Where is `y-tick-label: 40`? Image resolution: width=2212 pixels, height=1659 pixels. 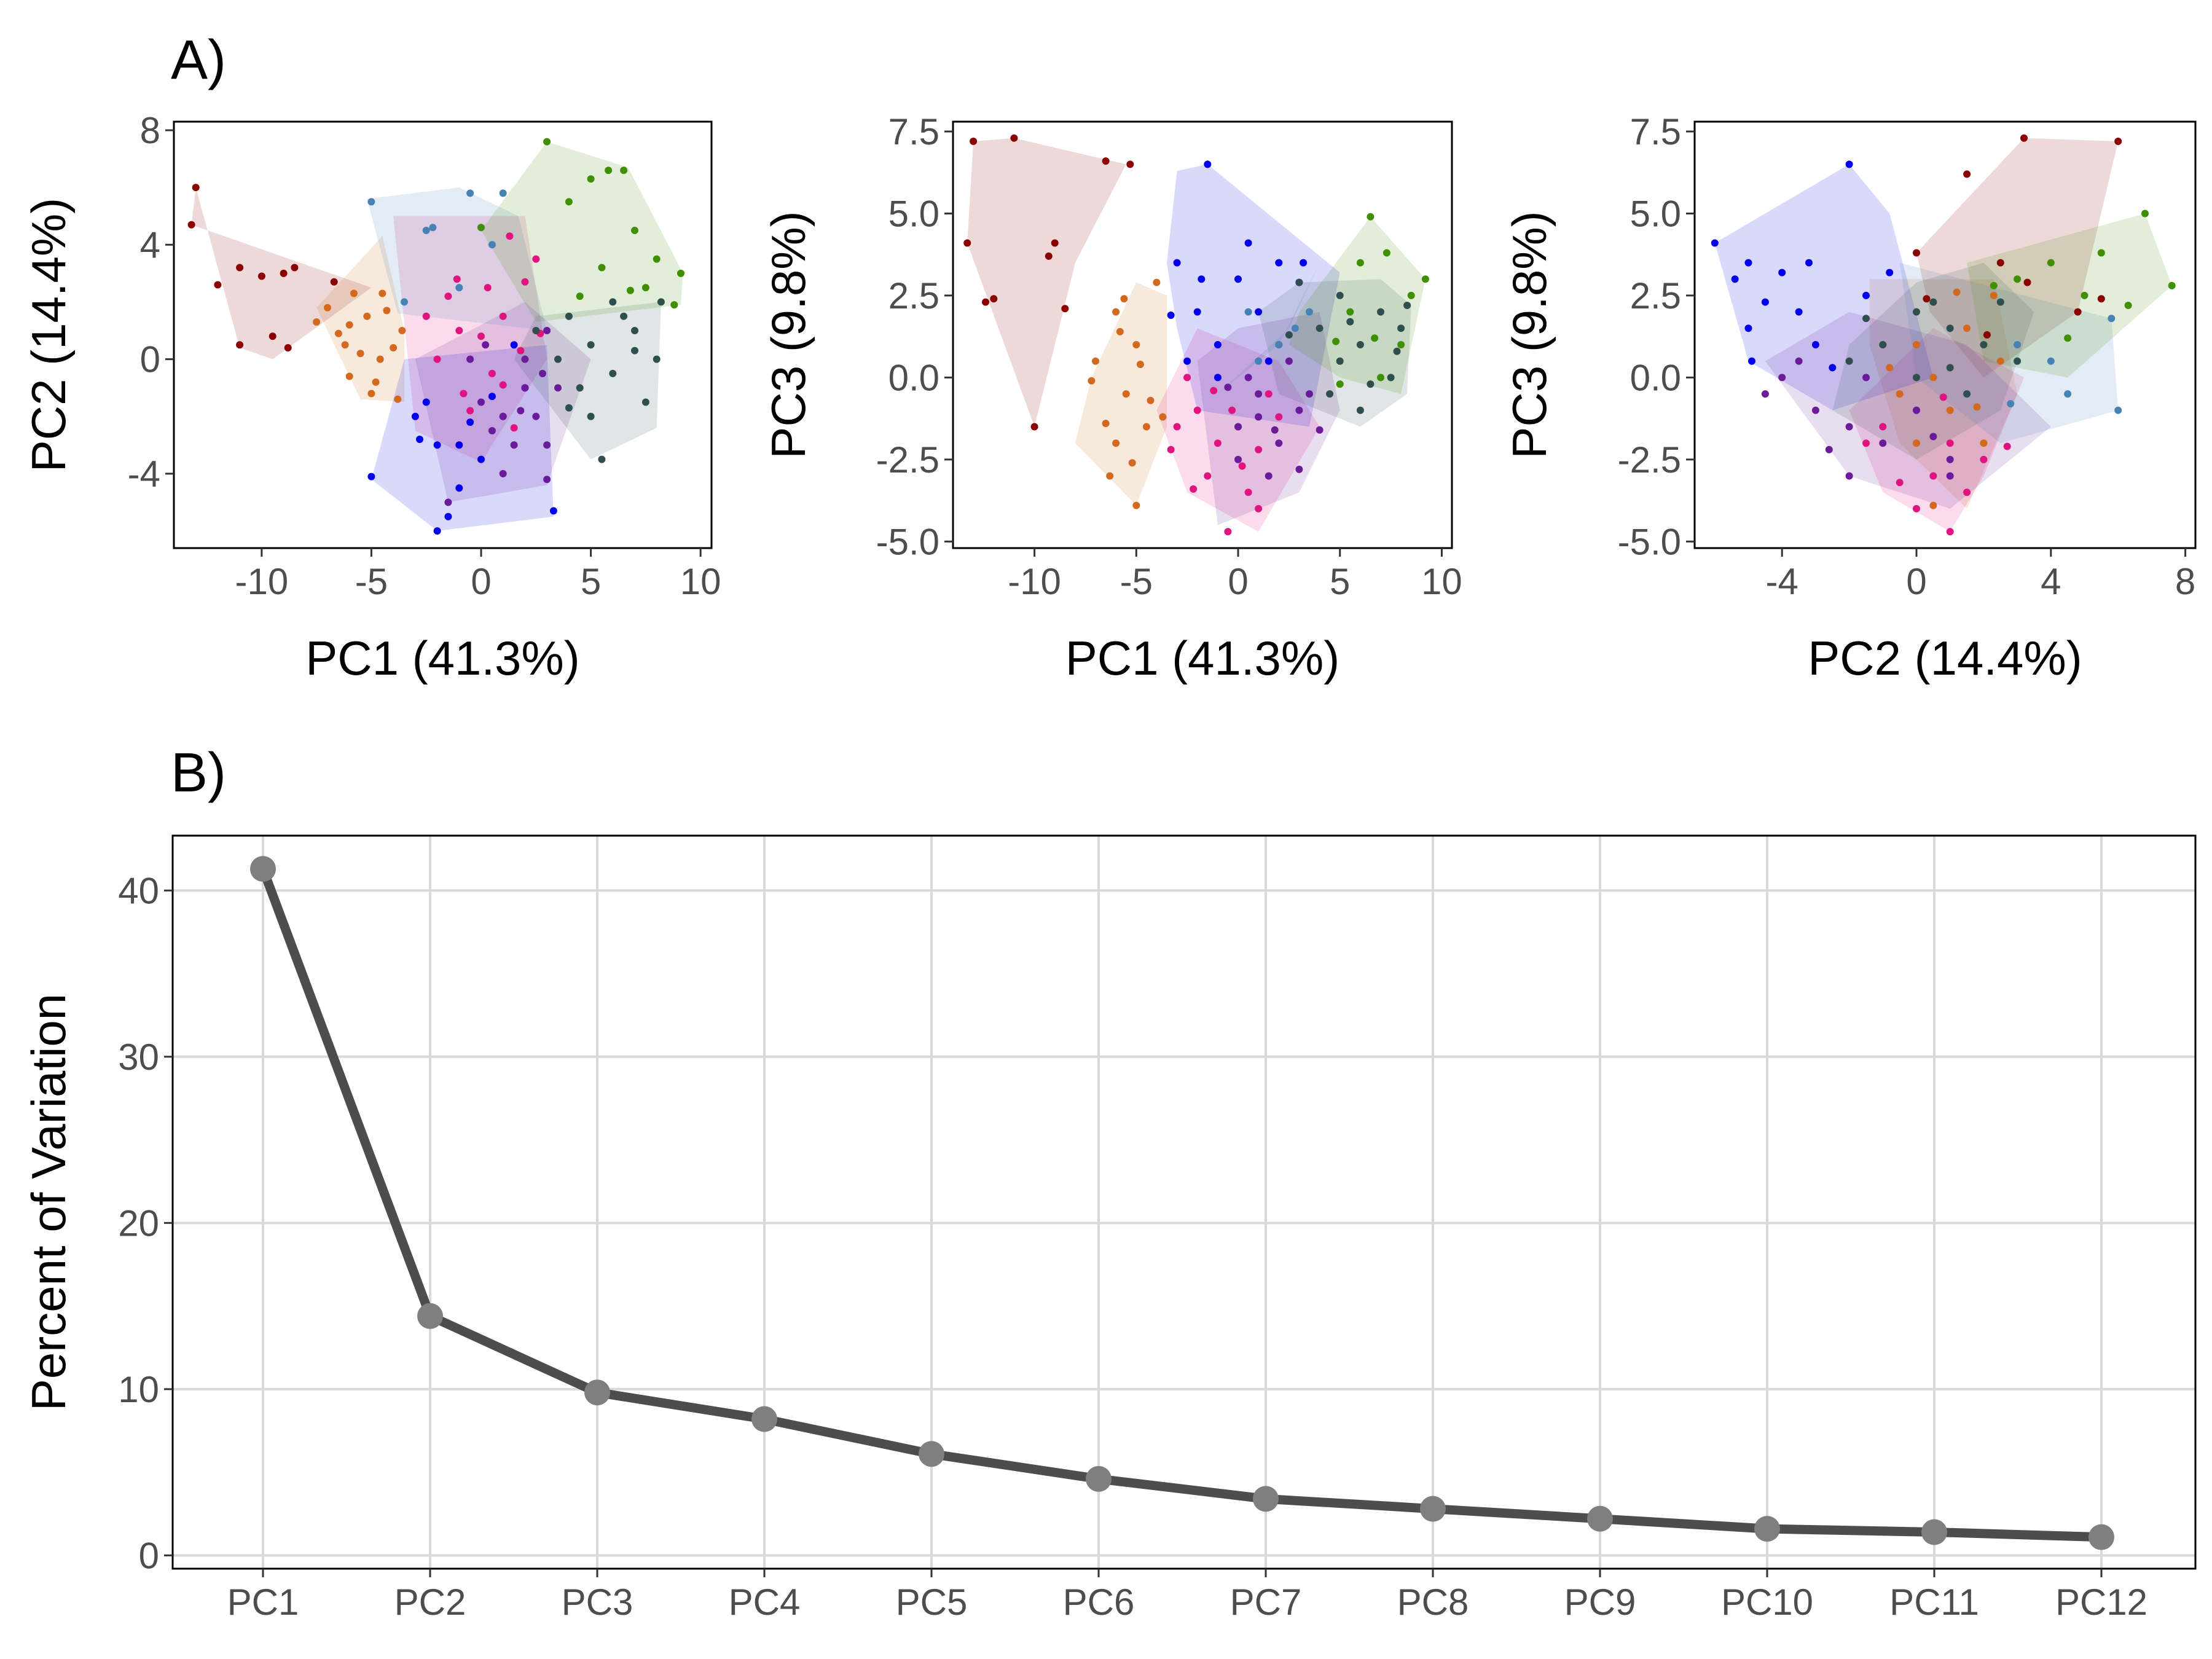 y-tick-label: 40 is located at coordinates (138, 890).